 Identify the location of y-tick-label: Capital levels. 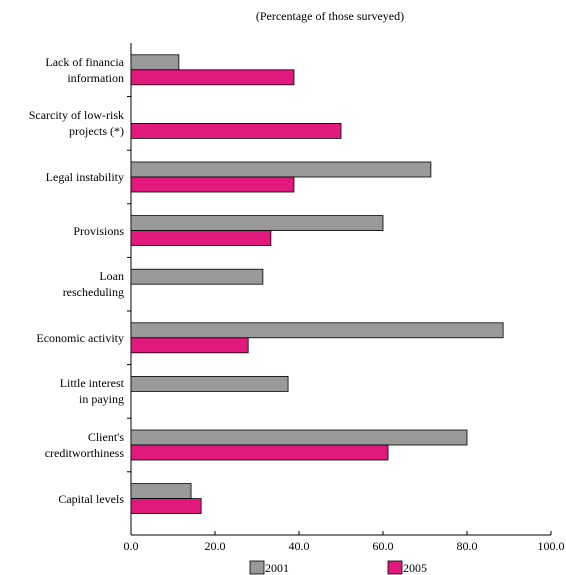
(91, 498).